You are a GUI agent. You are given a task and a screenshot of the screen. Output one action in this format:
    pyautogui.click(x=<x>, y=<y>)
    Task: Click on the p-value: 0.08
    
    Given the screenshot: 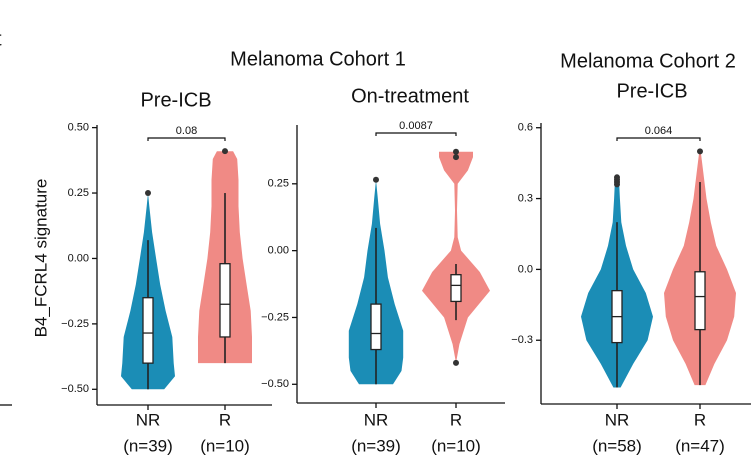 What is the action you would take?
    pyautogui.click(x=186, y=131)
    